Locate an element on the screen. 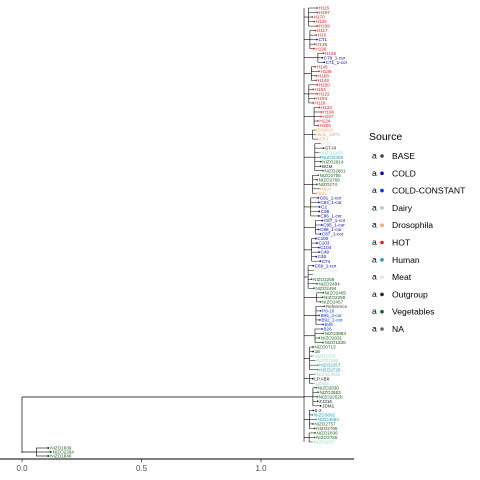  tip-label: NIZO1840 is located at coordinates (61, 456).